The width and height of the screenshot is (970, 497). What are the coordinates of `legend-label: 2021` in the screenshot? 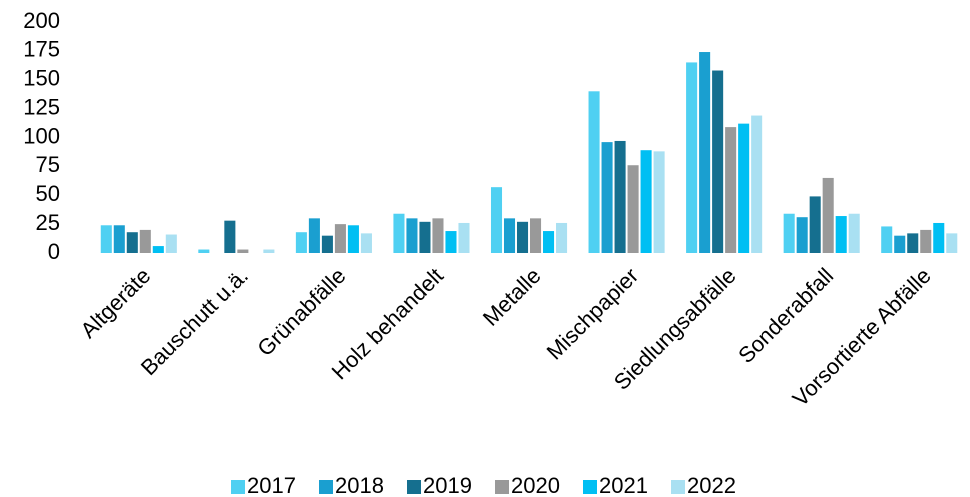 It's located at (623, 485).